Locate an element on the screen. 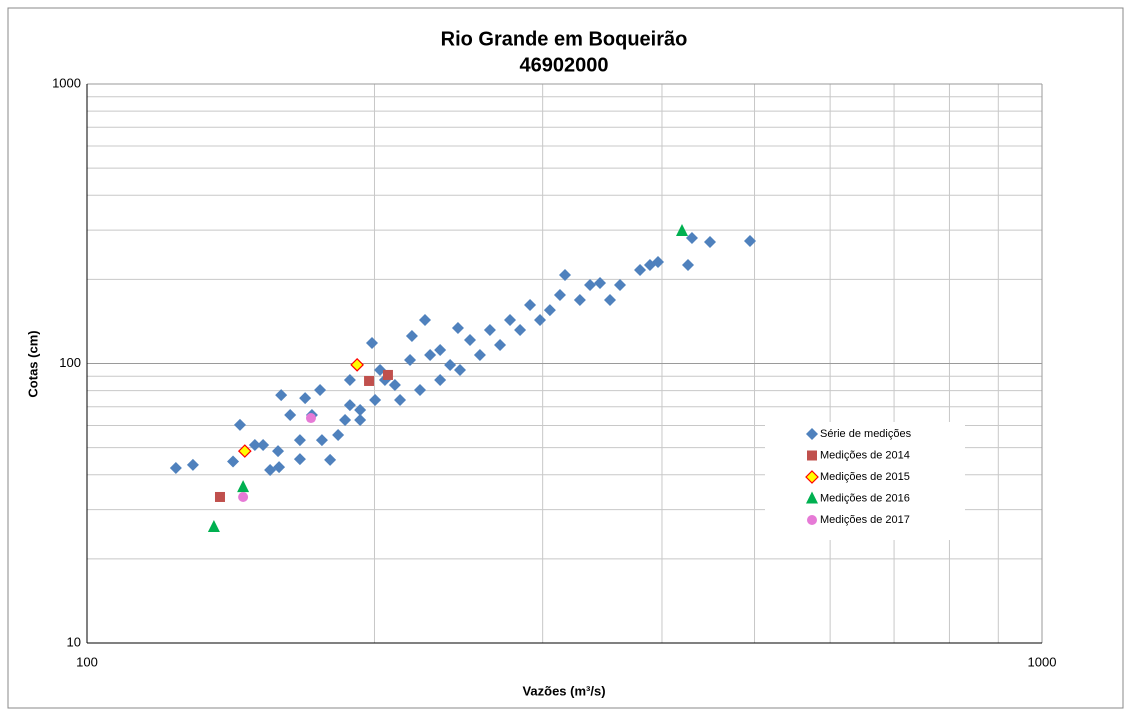 The width and height of the screenshot is (1131, 711). y-tick-label: 10 is located at coordinates (74, 641).